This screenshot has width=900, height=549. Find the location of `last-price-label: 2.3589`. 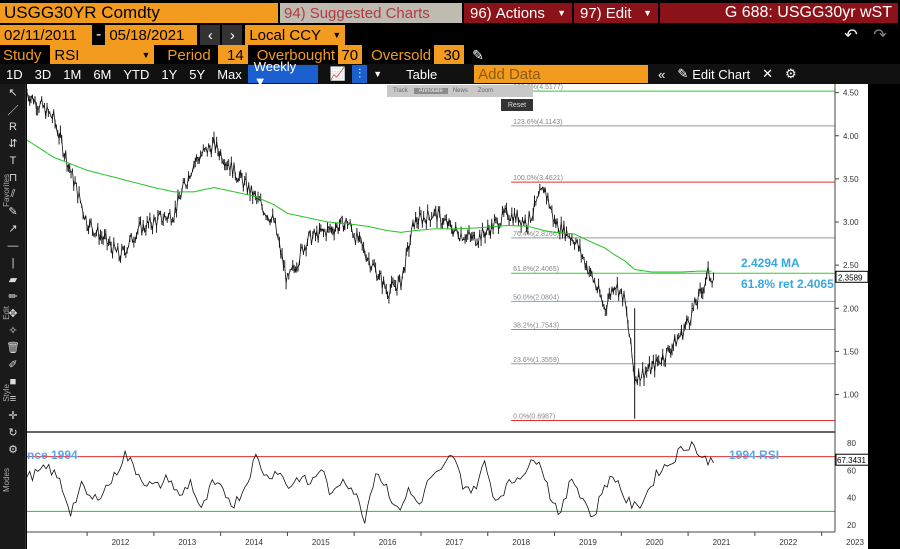

last-price-label: 2.3589 is located at coordinates (850, 277).